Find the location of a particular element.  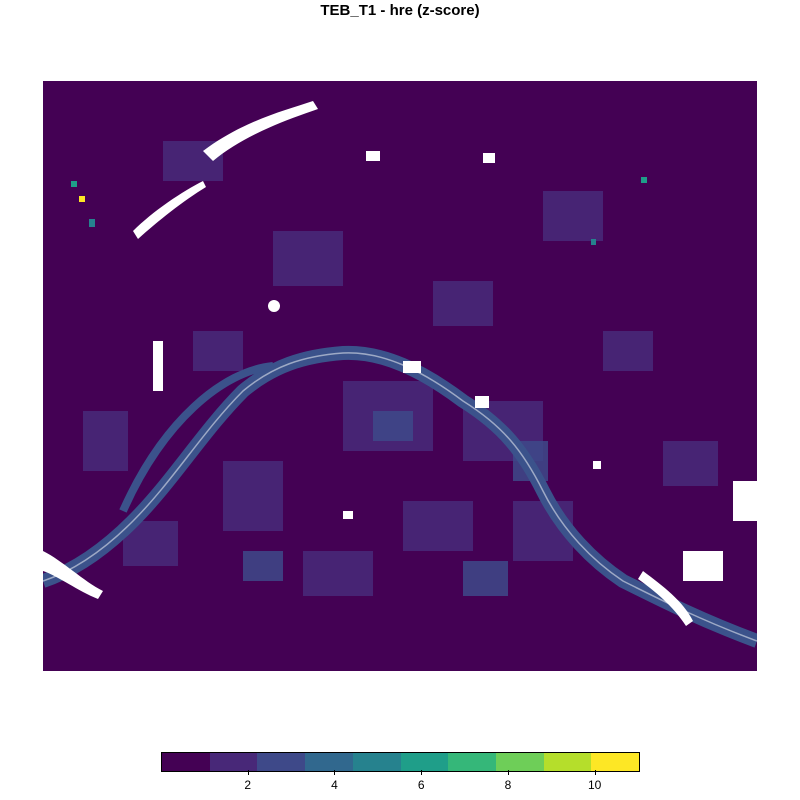

legend-tick-label: 4 is located at coordinates (334, 785).